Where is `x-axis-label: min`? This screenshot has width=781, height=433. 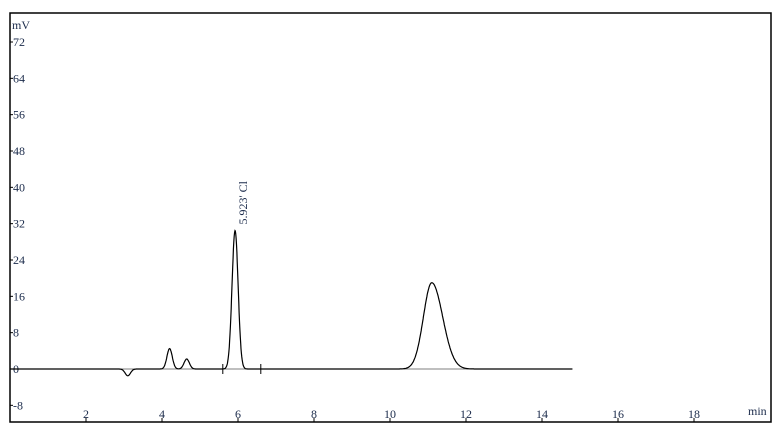
x-axis-label: min is located at coordinates (757, 411).